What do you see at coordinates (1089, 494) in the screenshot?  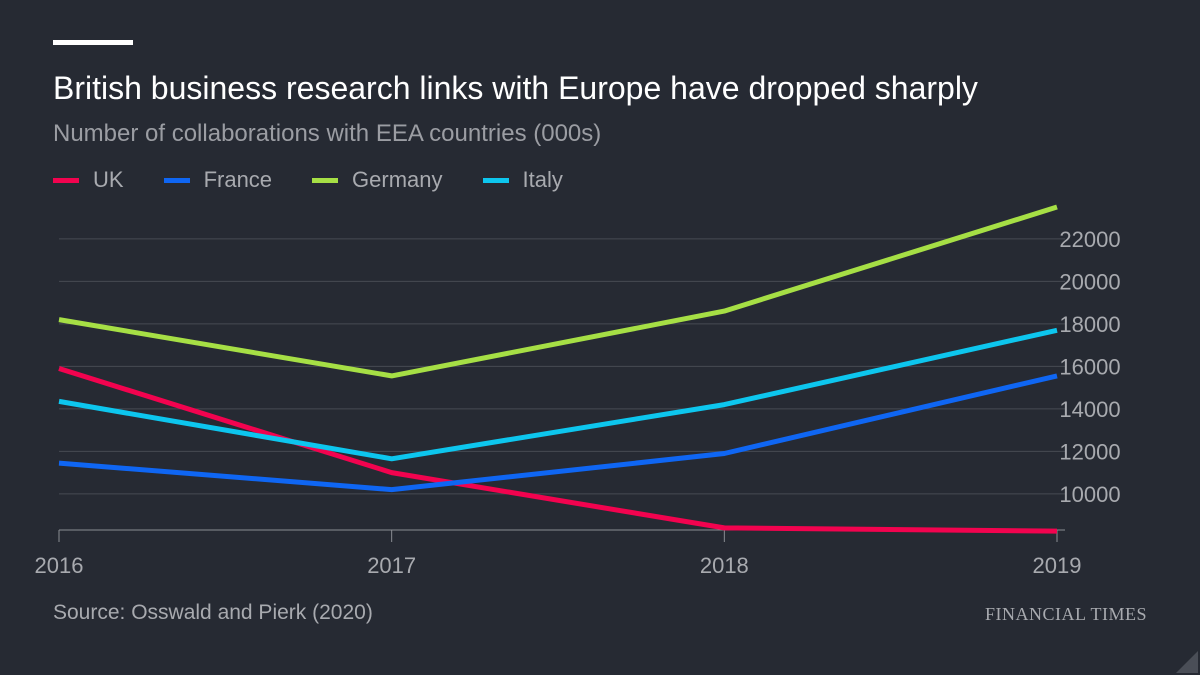 I see `y-tick-label: 10000` at bounding box center [1089, 494].